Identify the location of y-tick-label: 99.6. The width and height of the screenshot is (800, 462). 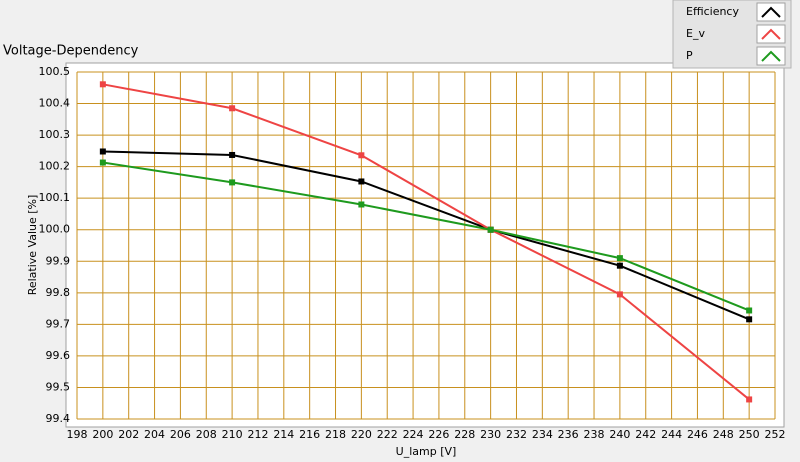
(58, 355).